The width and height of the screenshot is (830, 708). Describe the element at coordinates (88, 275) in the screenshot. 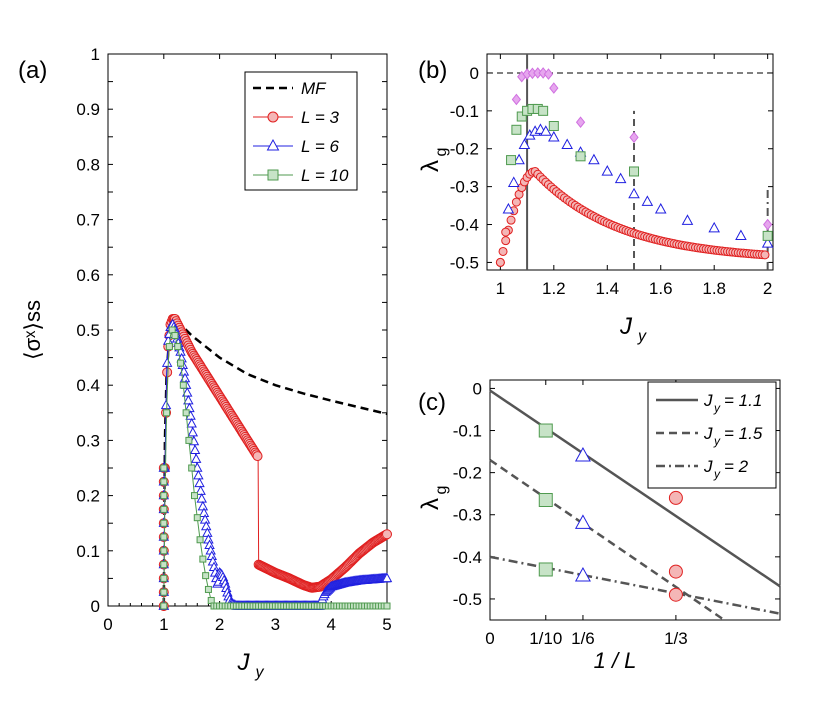

I see `y-tick-label: 0.6` at that location.